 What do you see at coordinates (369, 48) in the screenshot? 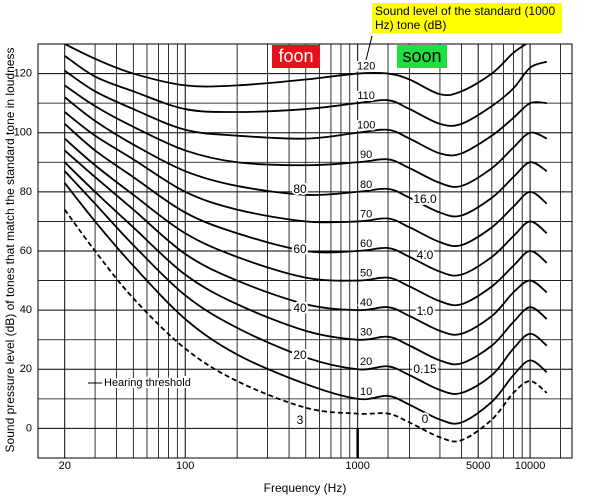
I see `callout-pointer` at bounding box center [369, 48].